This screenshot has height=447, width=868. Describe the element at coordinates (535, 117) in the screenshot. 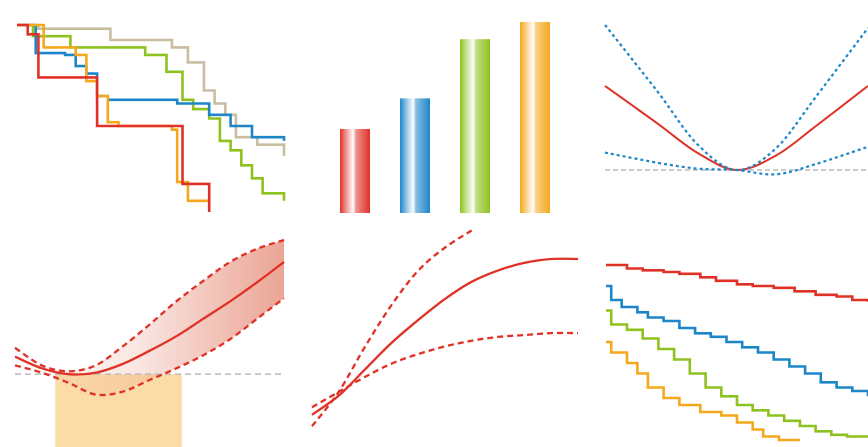

I see `bar-orange` at that location.